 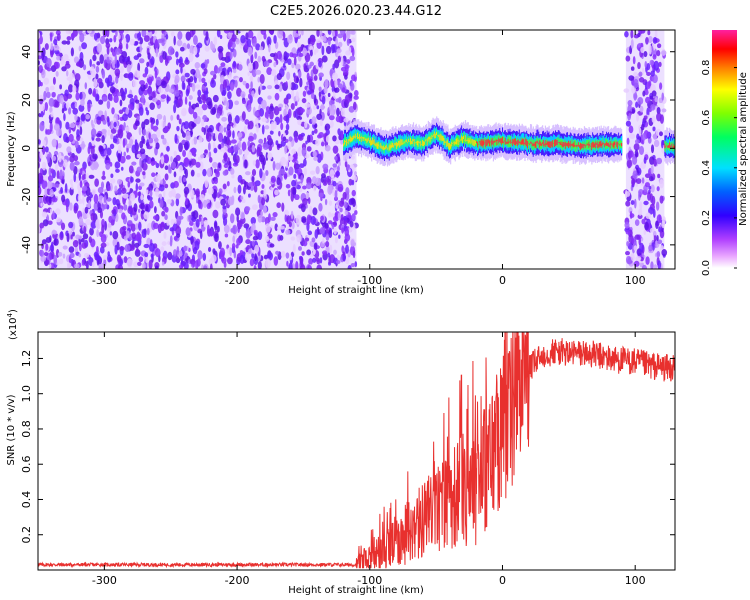 I want to click on snr-y-tick-label: 0.2, so click(x=26, y=535).